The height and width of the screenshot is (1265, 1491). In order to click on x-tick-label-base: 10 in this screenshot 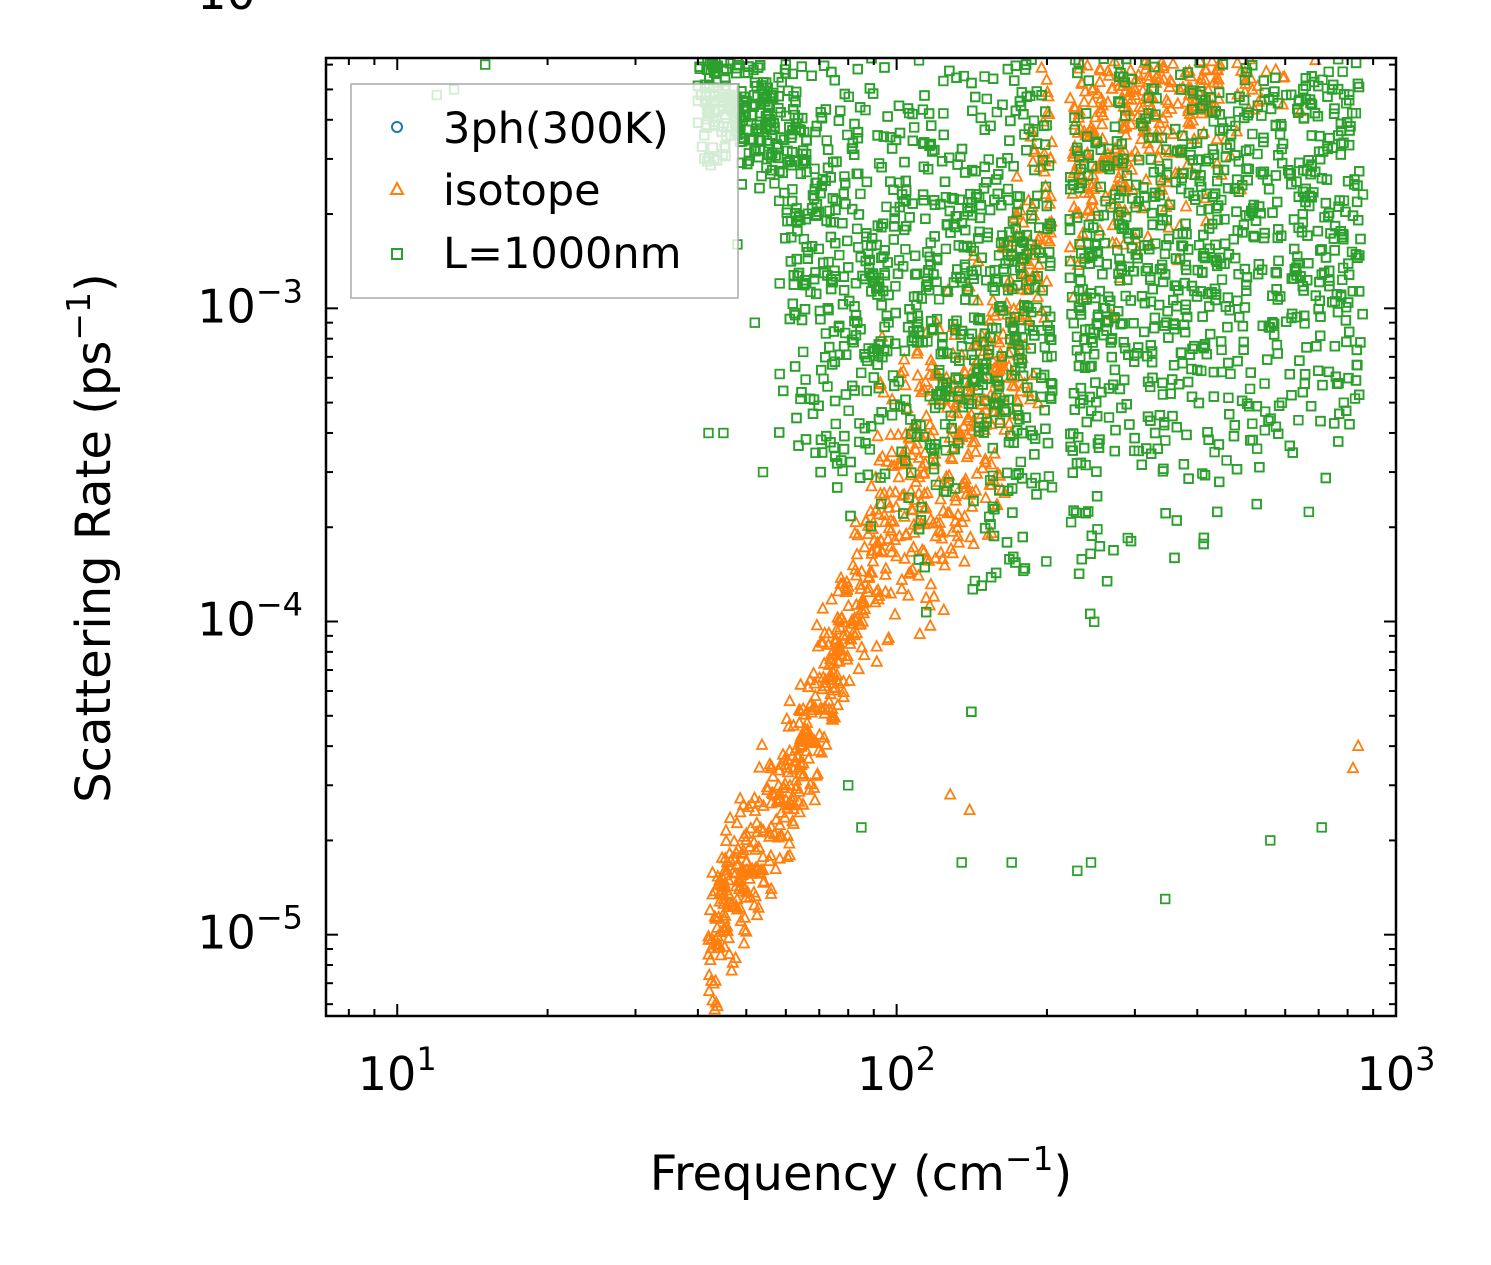, I will do `click(387, 1074)`.